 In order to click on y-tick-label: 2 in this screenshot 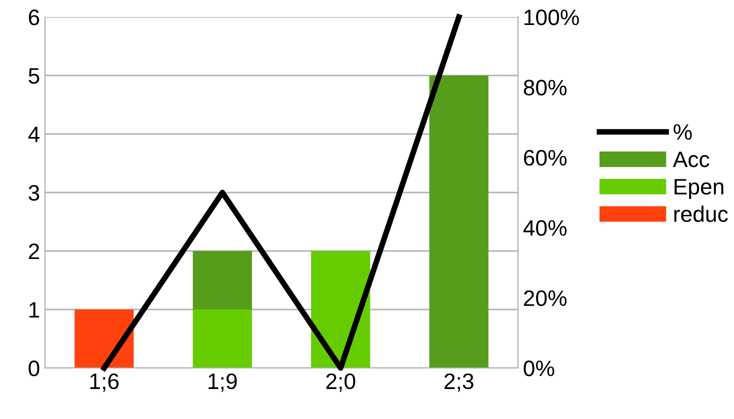, I will do `click(34, 252)`.